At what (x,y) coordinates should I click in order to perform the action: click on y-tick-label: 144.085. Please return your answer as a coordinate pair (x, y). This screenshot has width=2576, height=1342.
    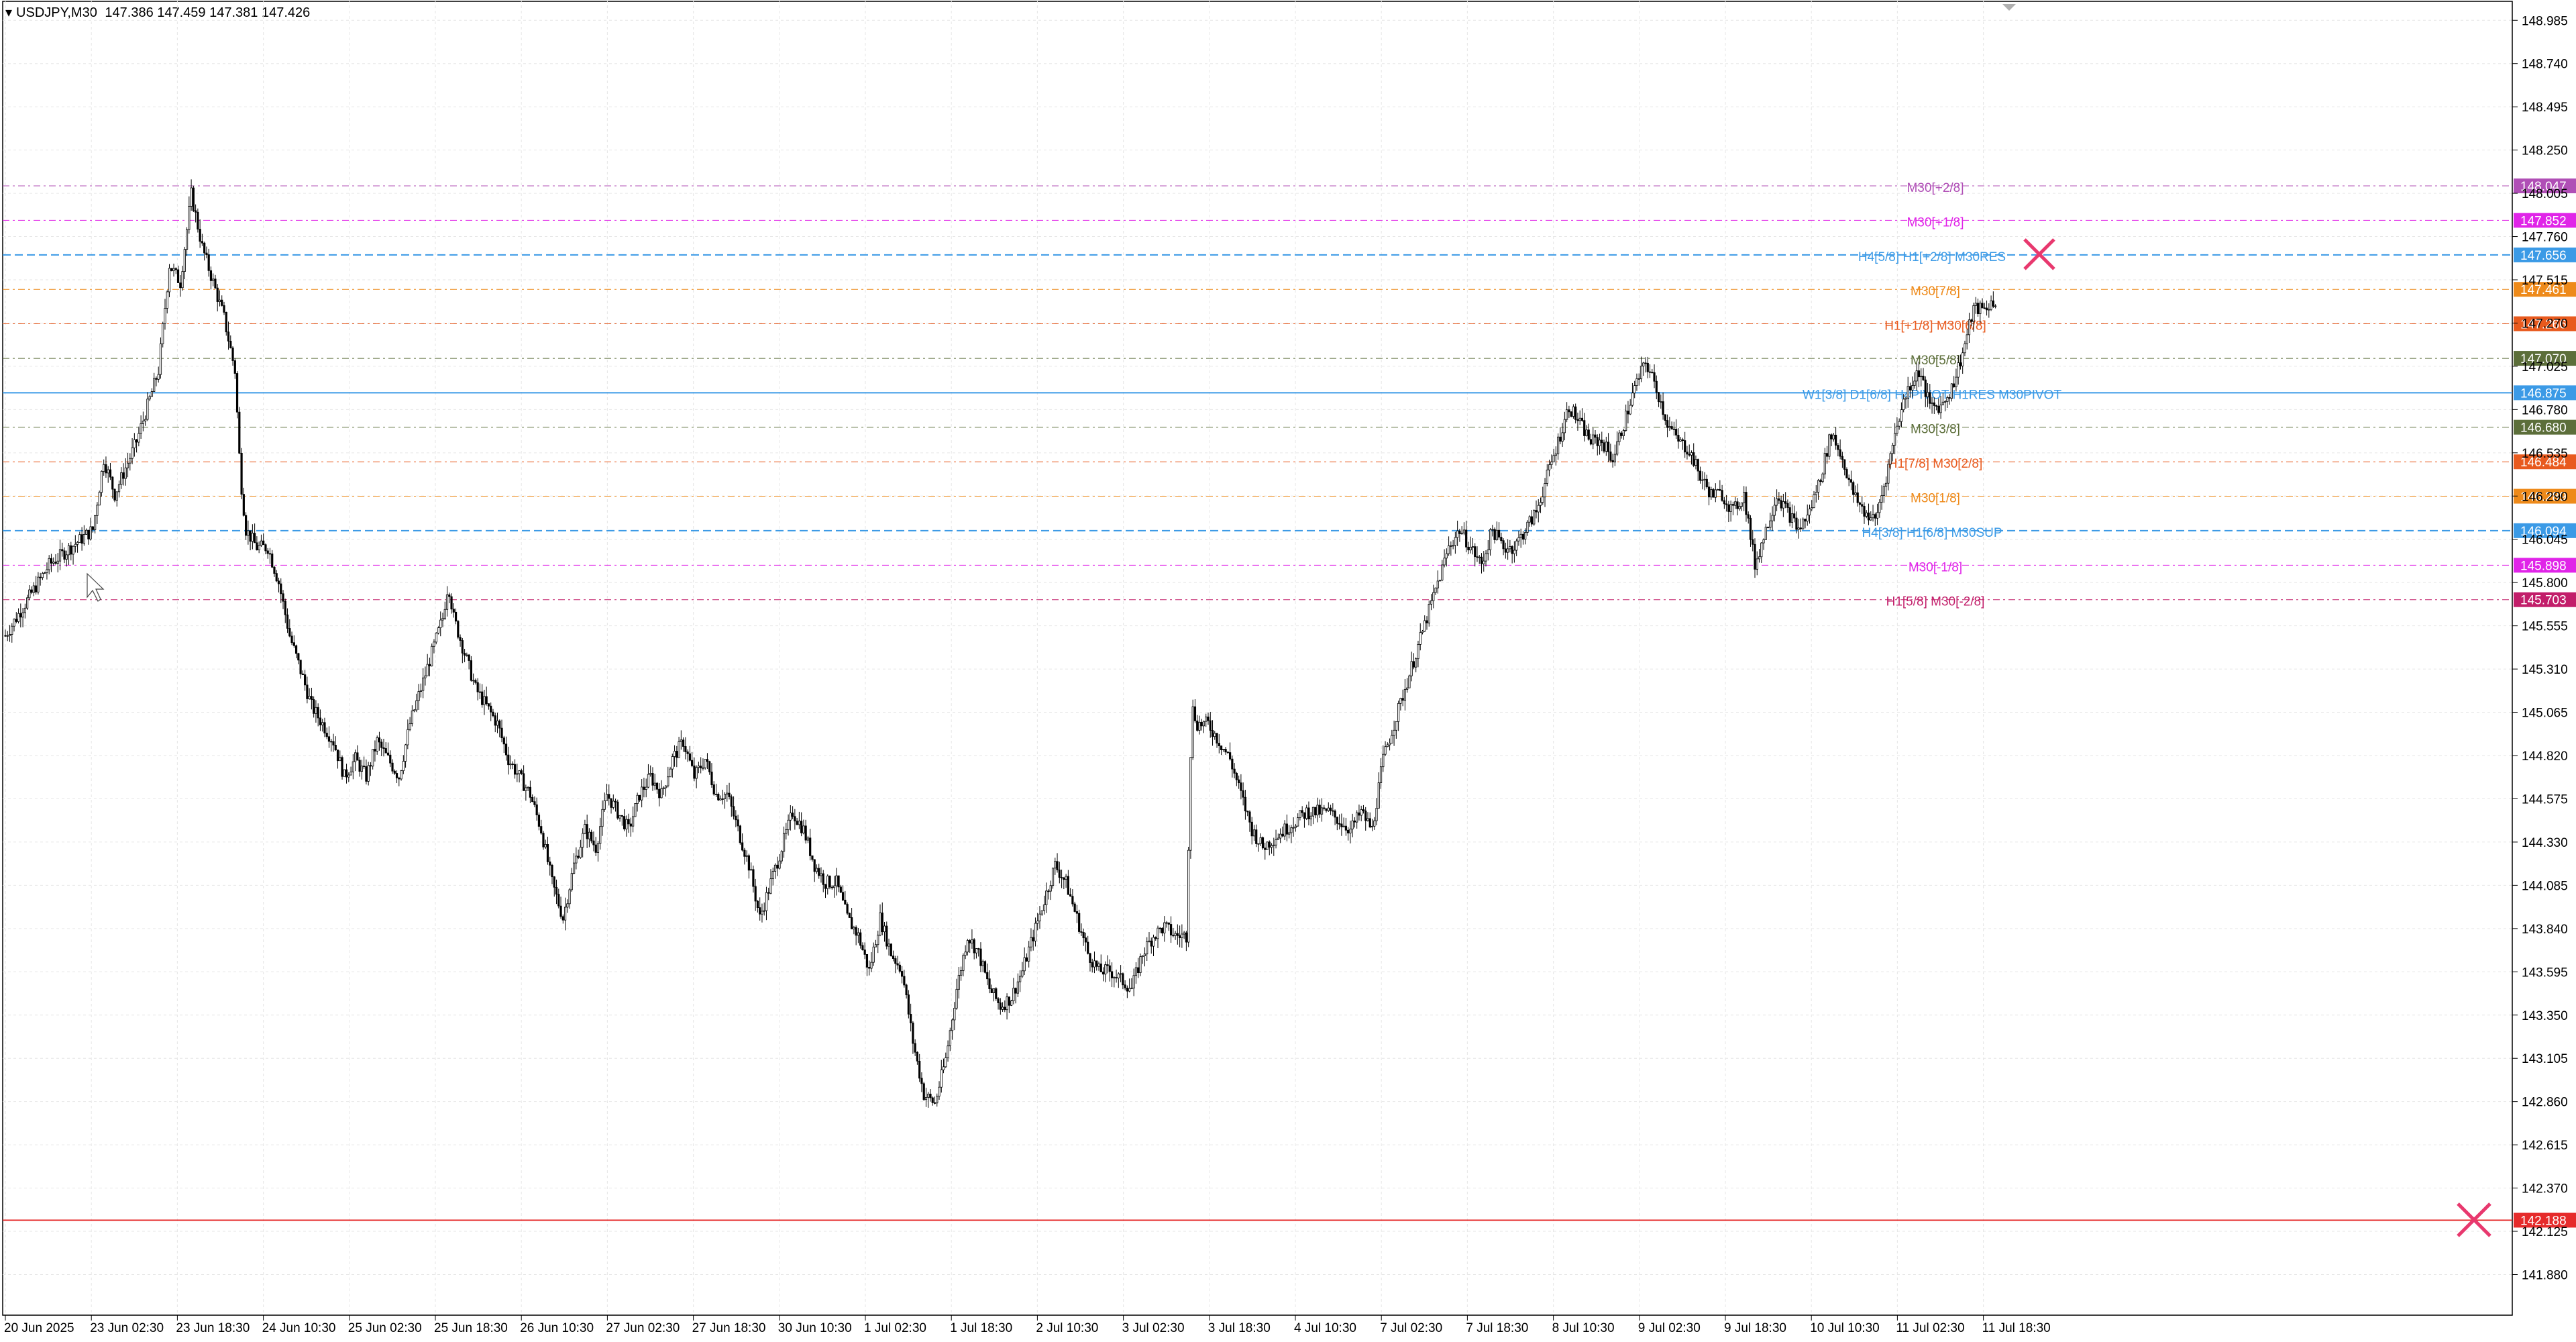
    Looking at the image, I should click on (2545, 886).